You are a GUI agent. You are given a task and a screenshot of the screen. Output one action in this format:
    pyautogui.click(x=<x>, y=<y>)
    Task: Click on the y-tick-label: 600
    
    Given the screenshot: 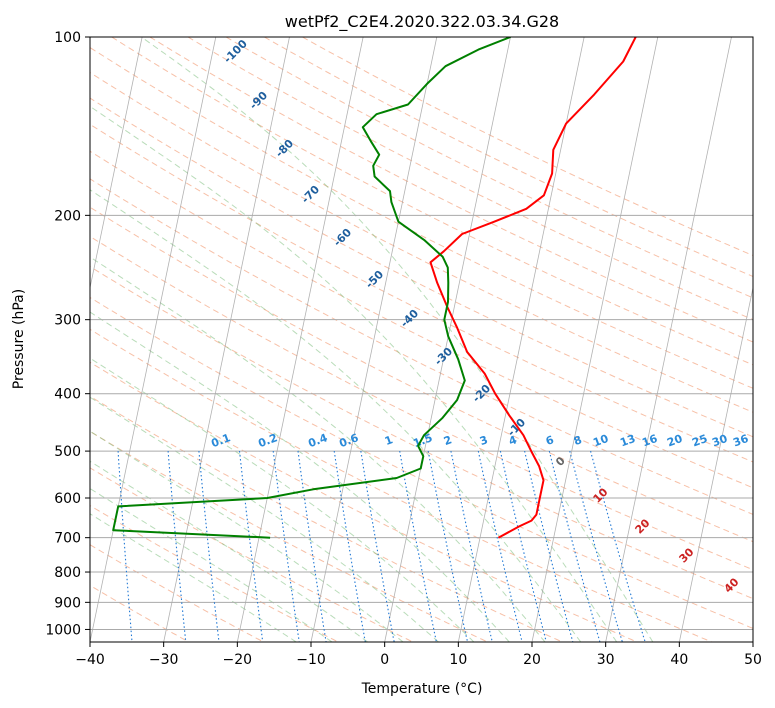 What is the action you would take?
    pyautogui.click(x=67, y=499)
    